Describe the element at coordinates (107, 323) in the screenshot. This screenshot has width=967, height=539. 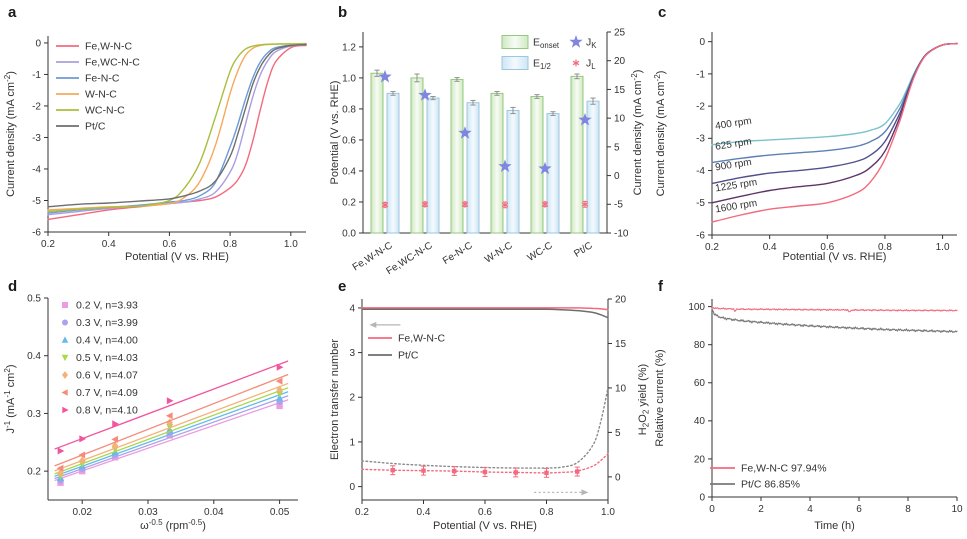
I see `svg-text: 0.3 V, n=3.99` at that location.